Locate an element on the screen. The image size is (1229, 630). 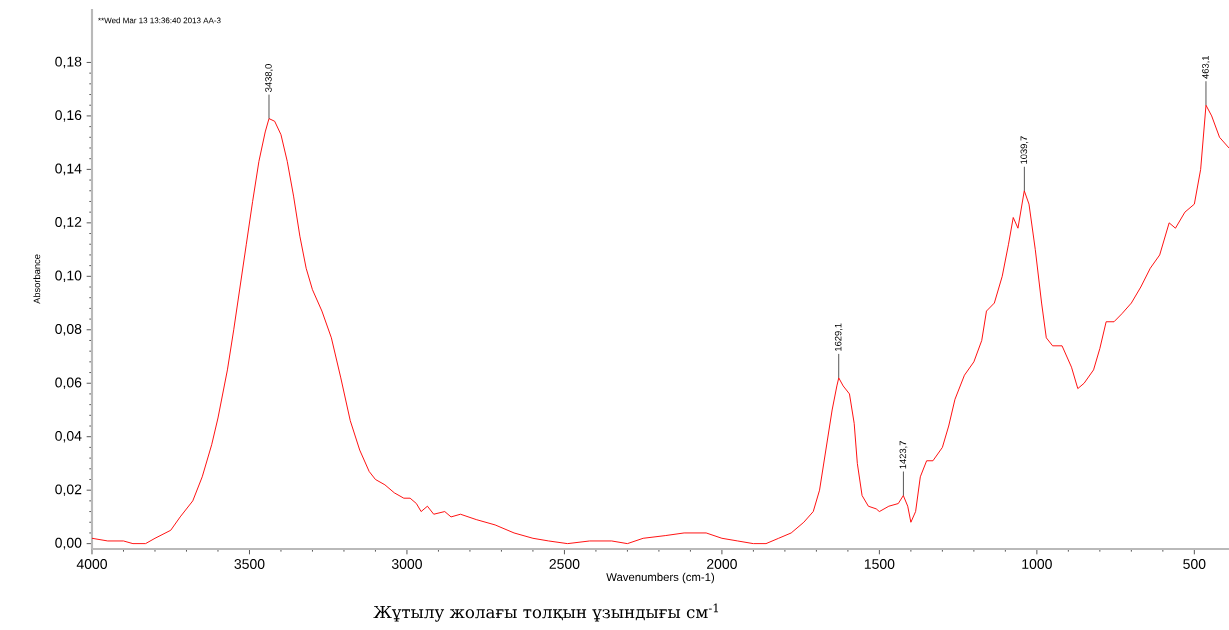
y-tick-label: 0,16 is located at coordinates (68, 116).